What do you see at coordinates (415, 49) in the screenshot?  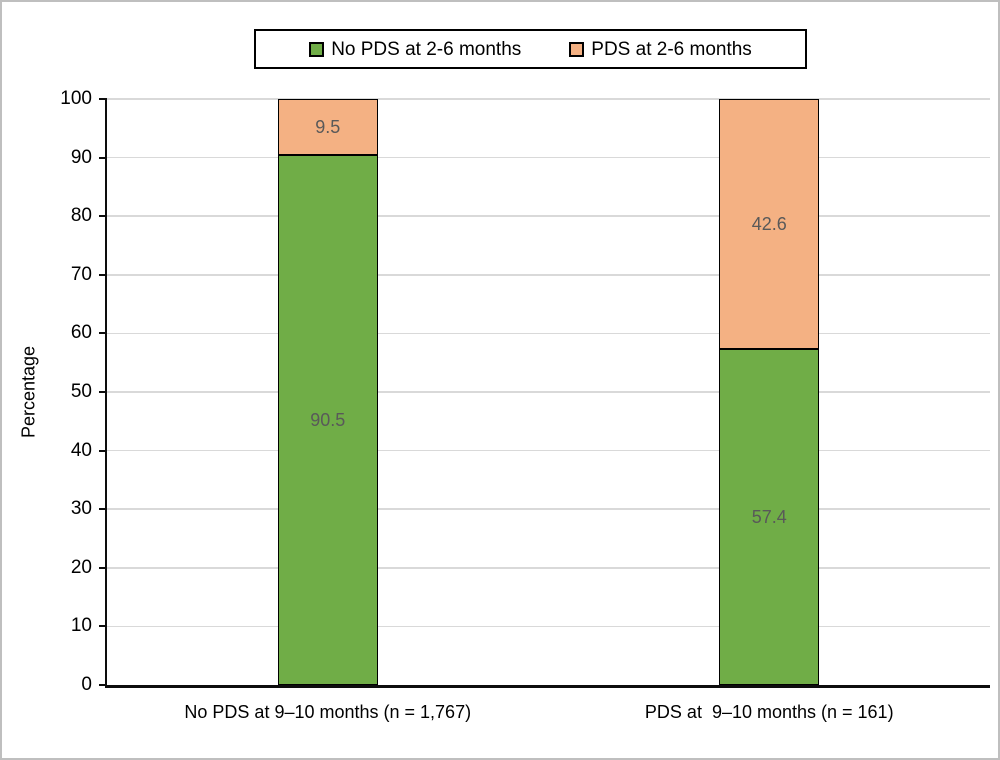 I see `legend-item-no-pds: No PDS at 2-6 months` at bounding box center [415, 49].